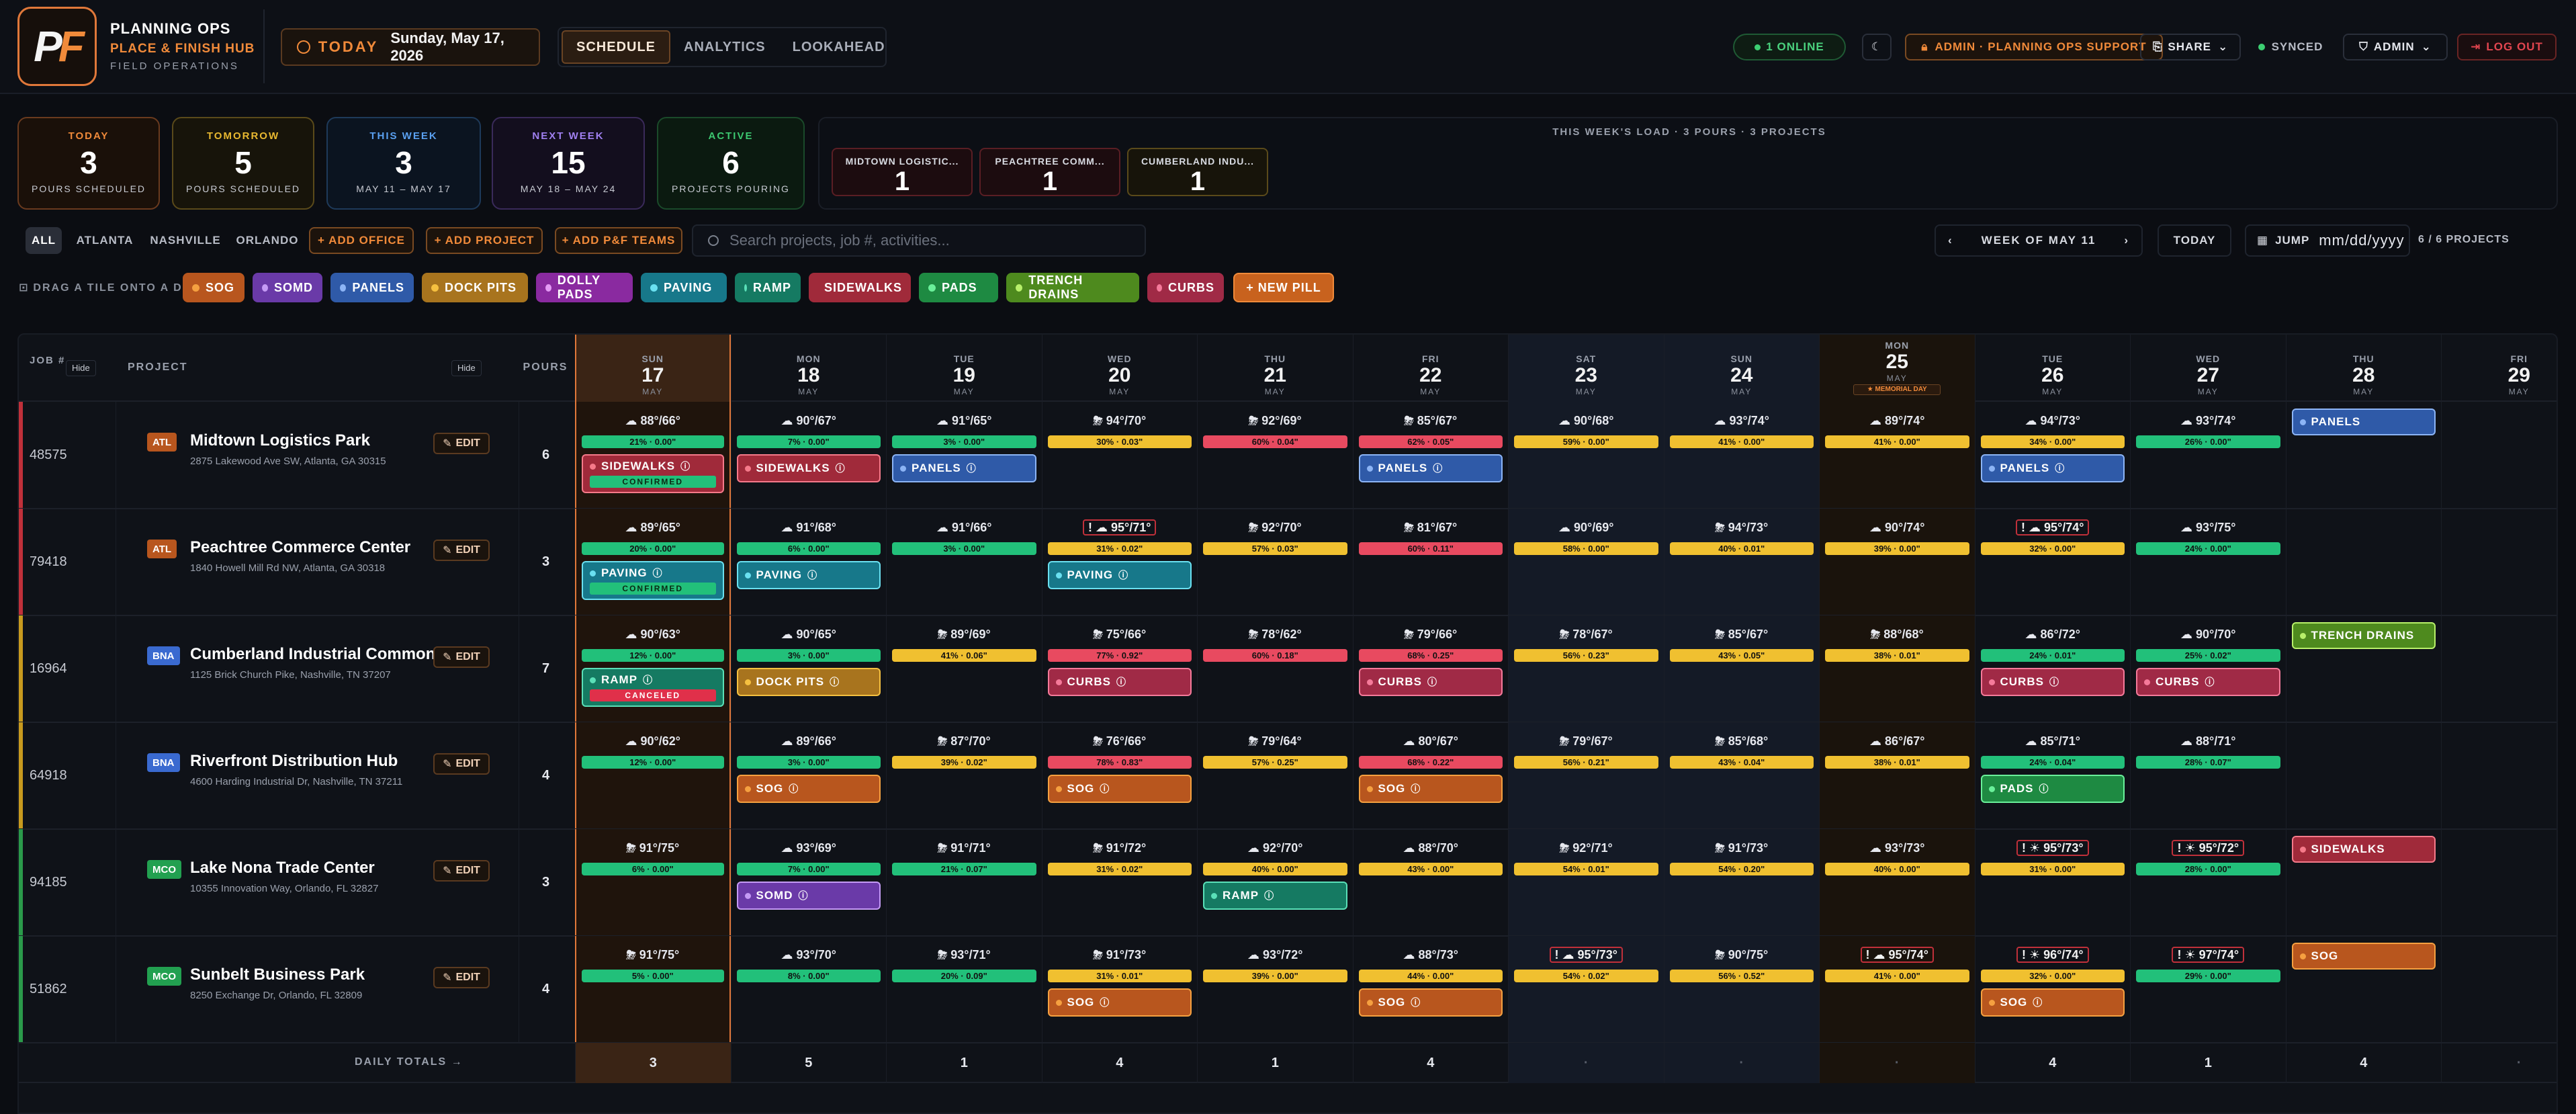 This screenshot has width=2576, height=1114. Describe the element at coordinates (214, 287) in the screenshot. I see `pill-sog: SOG` at that location.